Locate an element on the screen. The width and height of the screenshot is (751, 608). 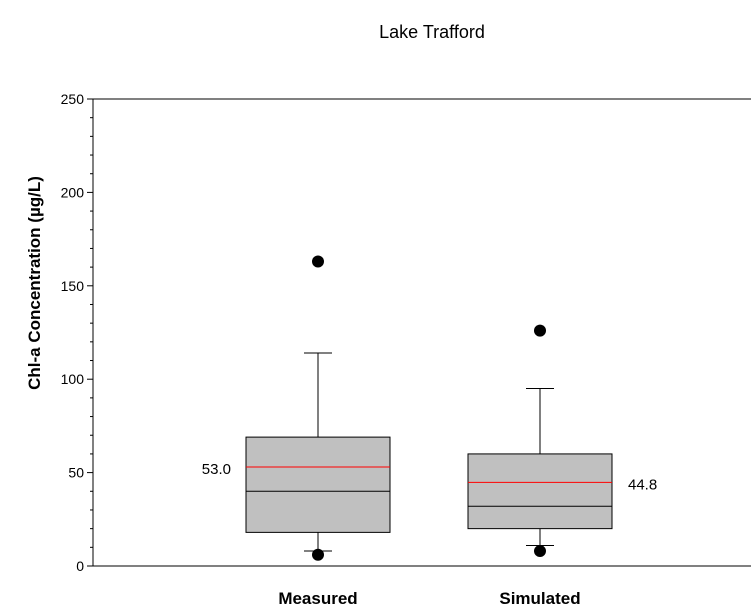
mean-value-label: 44.8 is located at coordinates (642, 484).